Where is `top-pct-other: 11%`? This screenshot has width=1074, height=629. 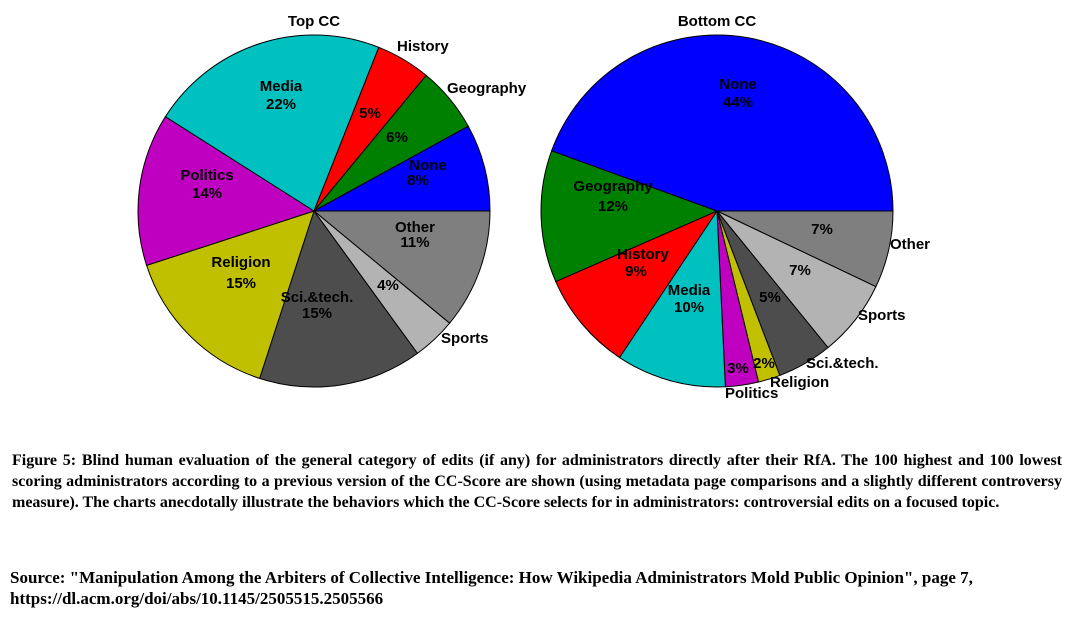
top-pct-other: 11% is located at coordinates (414, 242).